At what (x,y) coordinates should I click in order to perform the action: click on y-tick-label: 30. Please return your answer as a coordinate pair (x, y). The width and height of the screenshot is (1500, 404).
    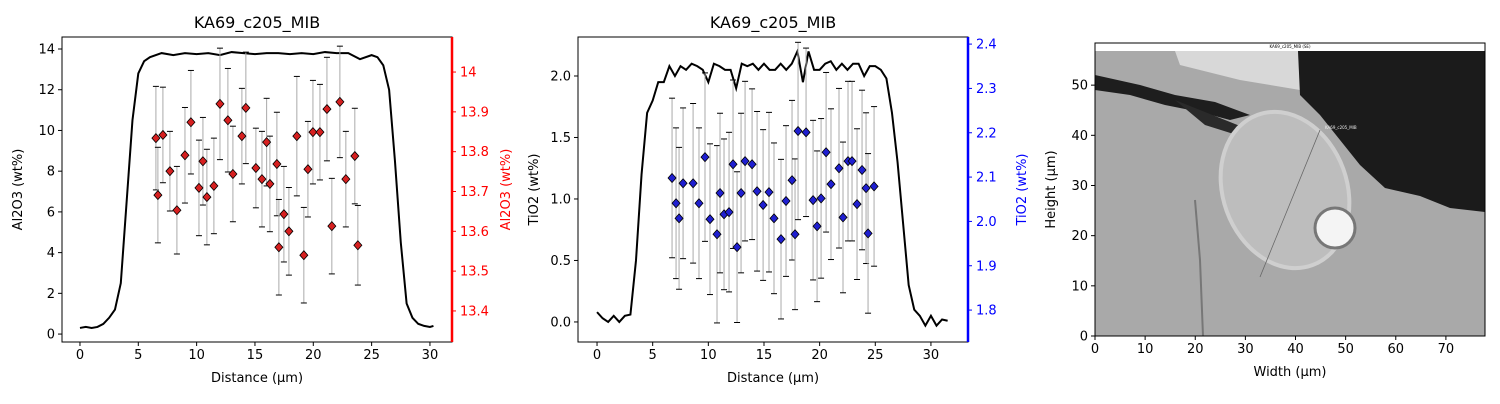
    Looking at the image, I should click on (1079, 186).